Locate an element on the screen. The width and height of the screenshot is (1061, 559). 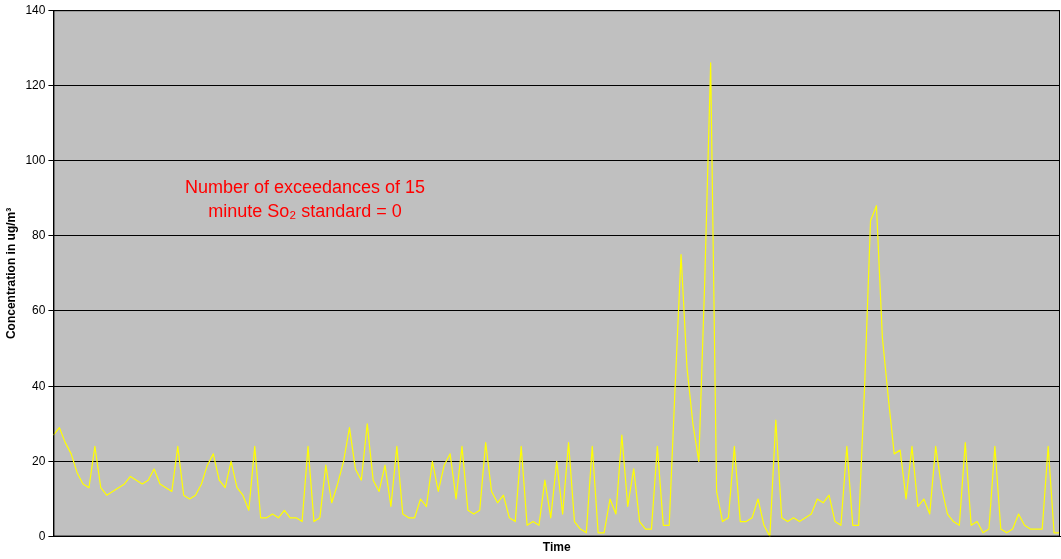
y-tick-label: 100 is located at coordinates (35, 159).